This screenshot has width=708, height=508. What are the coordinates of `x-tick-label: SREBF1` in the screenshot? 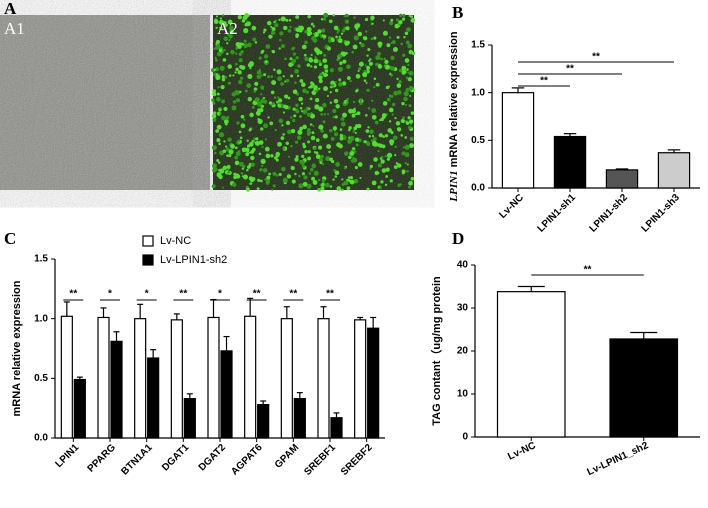 It's located at (320, 460).